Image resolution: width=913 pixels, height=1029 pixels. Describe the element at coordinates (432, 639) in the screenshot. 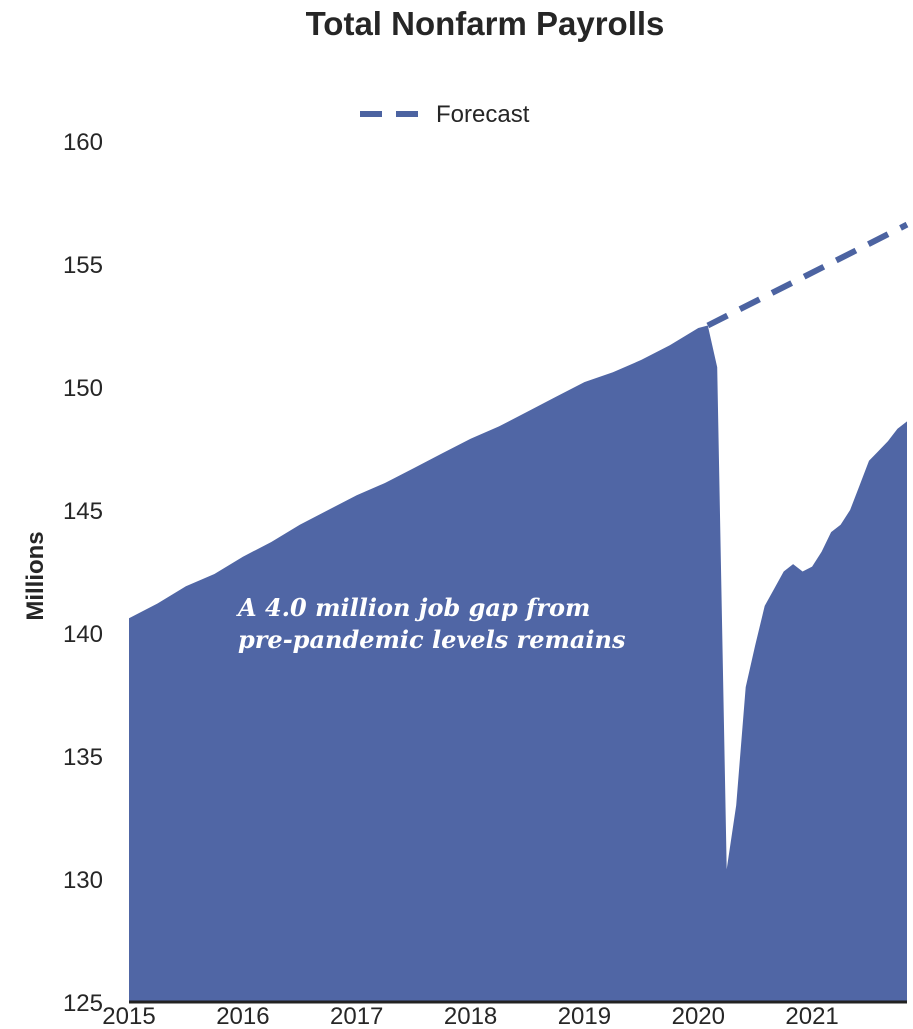

I see `annotation-line: pre-pandemic levels remains` at that location.